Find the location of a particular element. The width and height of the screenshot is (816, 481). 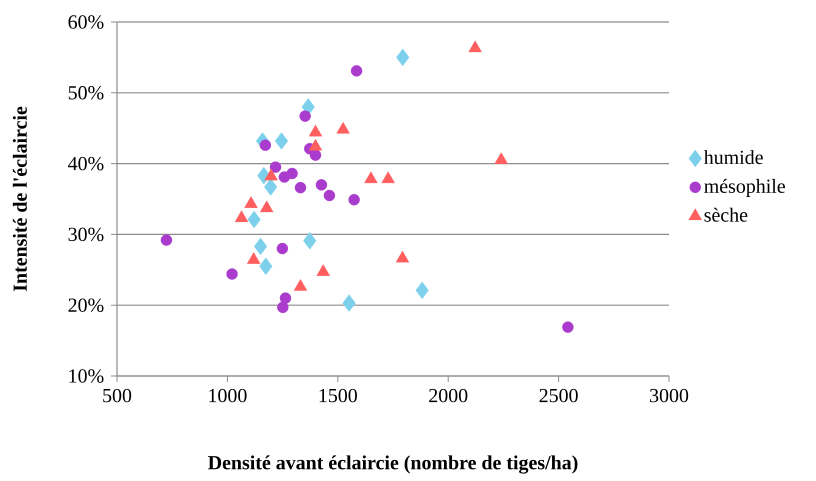

x-axis-title: Densité avant éclaircie (nombre de tiges/ha) is located at coordinates (393, 464).